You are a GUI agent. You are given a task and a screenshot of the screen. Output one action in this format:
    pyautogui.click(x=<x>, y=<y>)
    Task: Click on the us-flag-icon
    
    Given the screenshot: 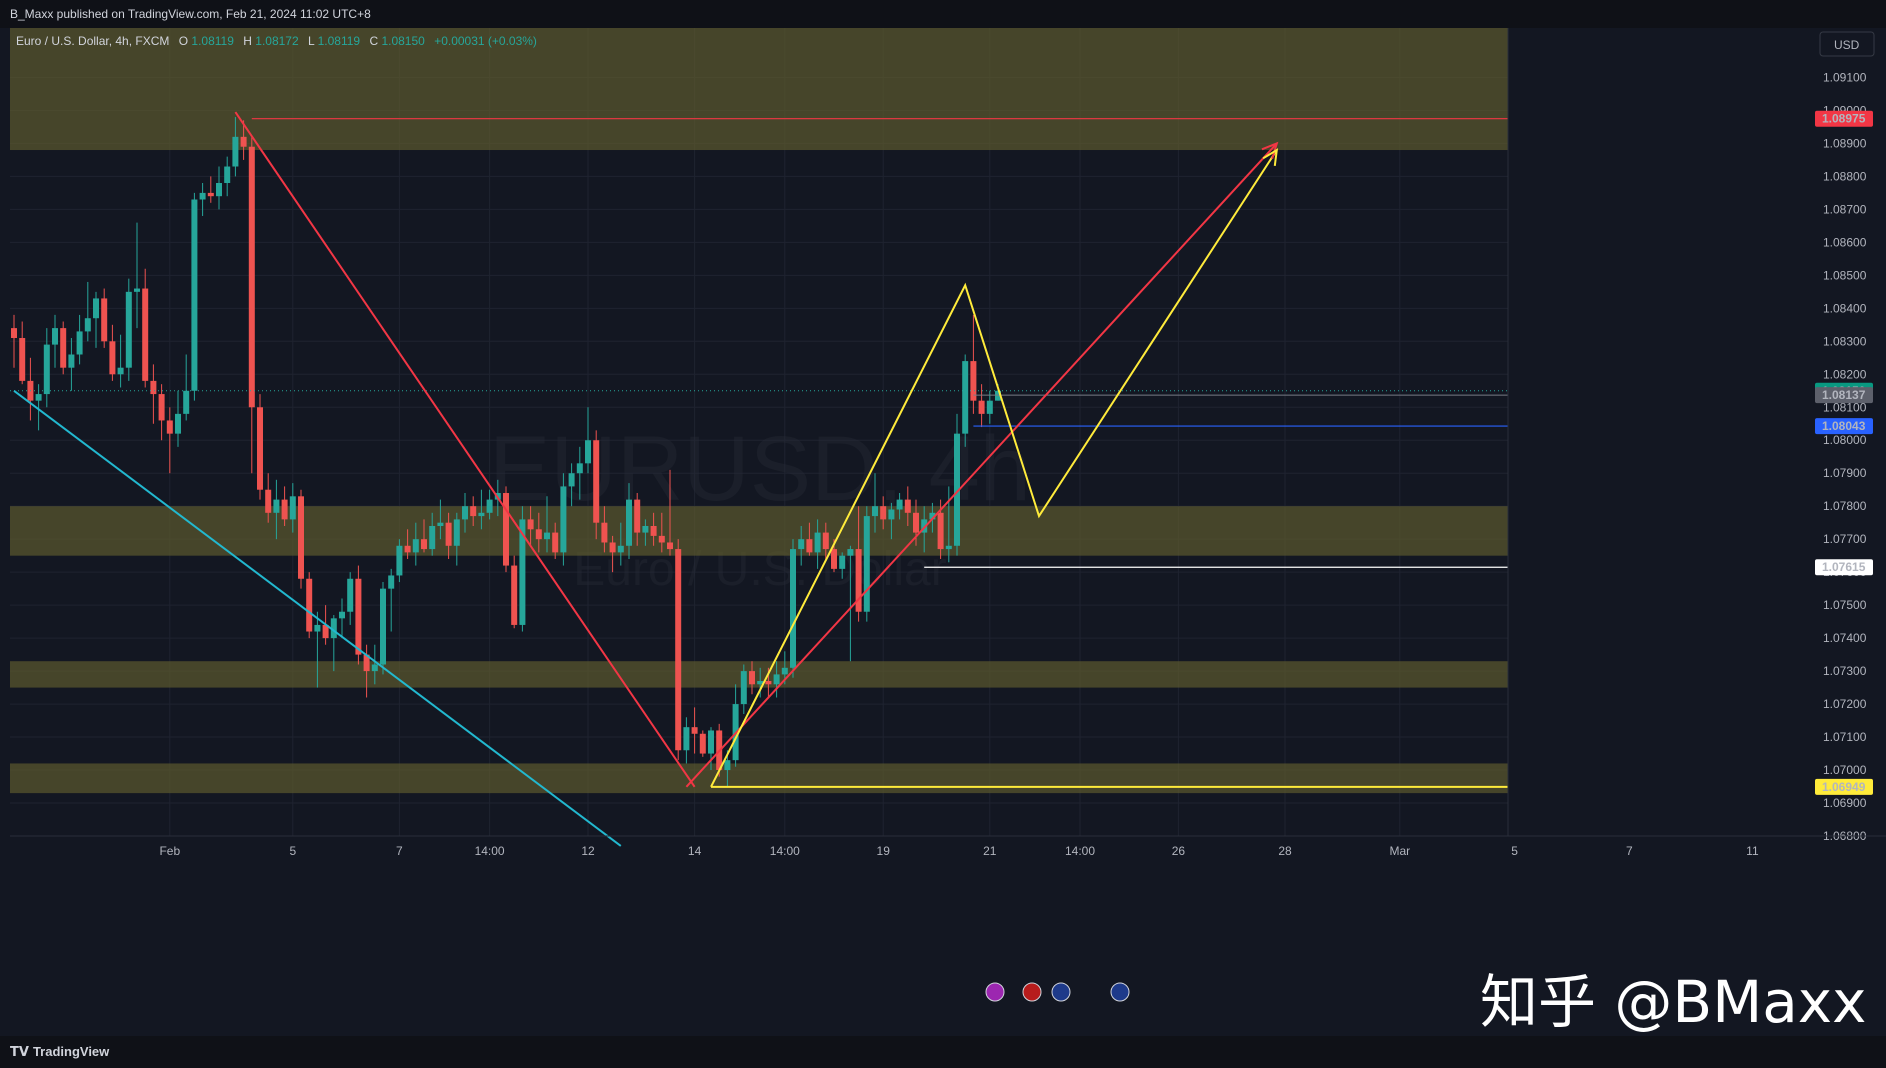 What is the action you would take?
    pyautogui.click(x=1032, y=992)
    